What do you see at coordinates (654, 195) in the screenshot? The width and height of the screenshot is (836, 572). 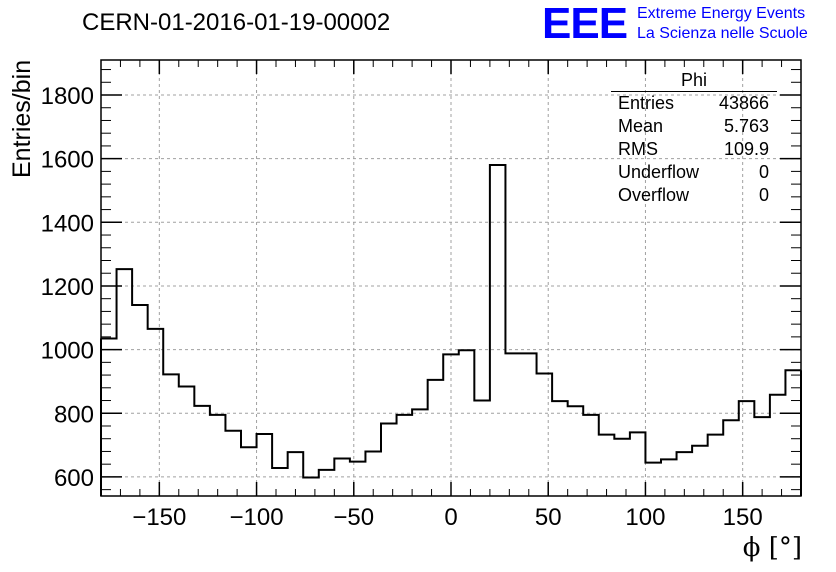 I see `stats-label: Overflow` at bounding box center [654, 195].